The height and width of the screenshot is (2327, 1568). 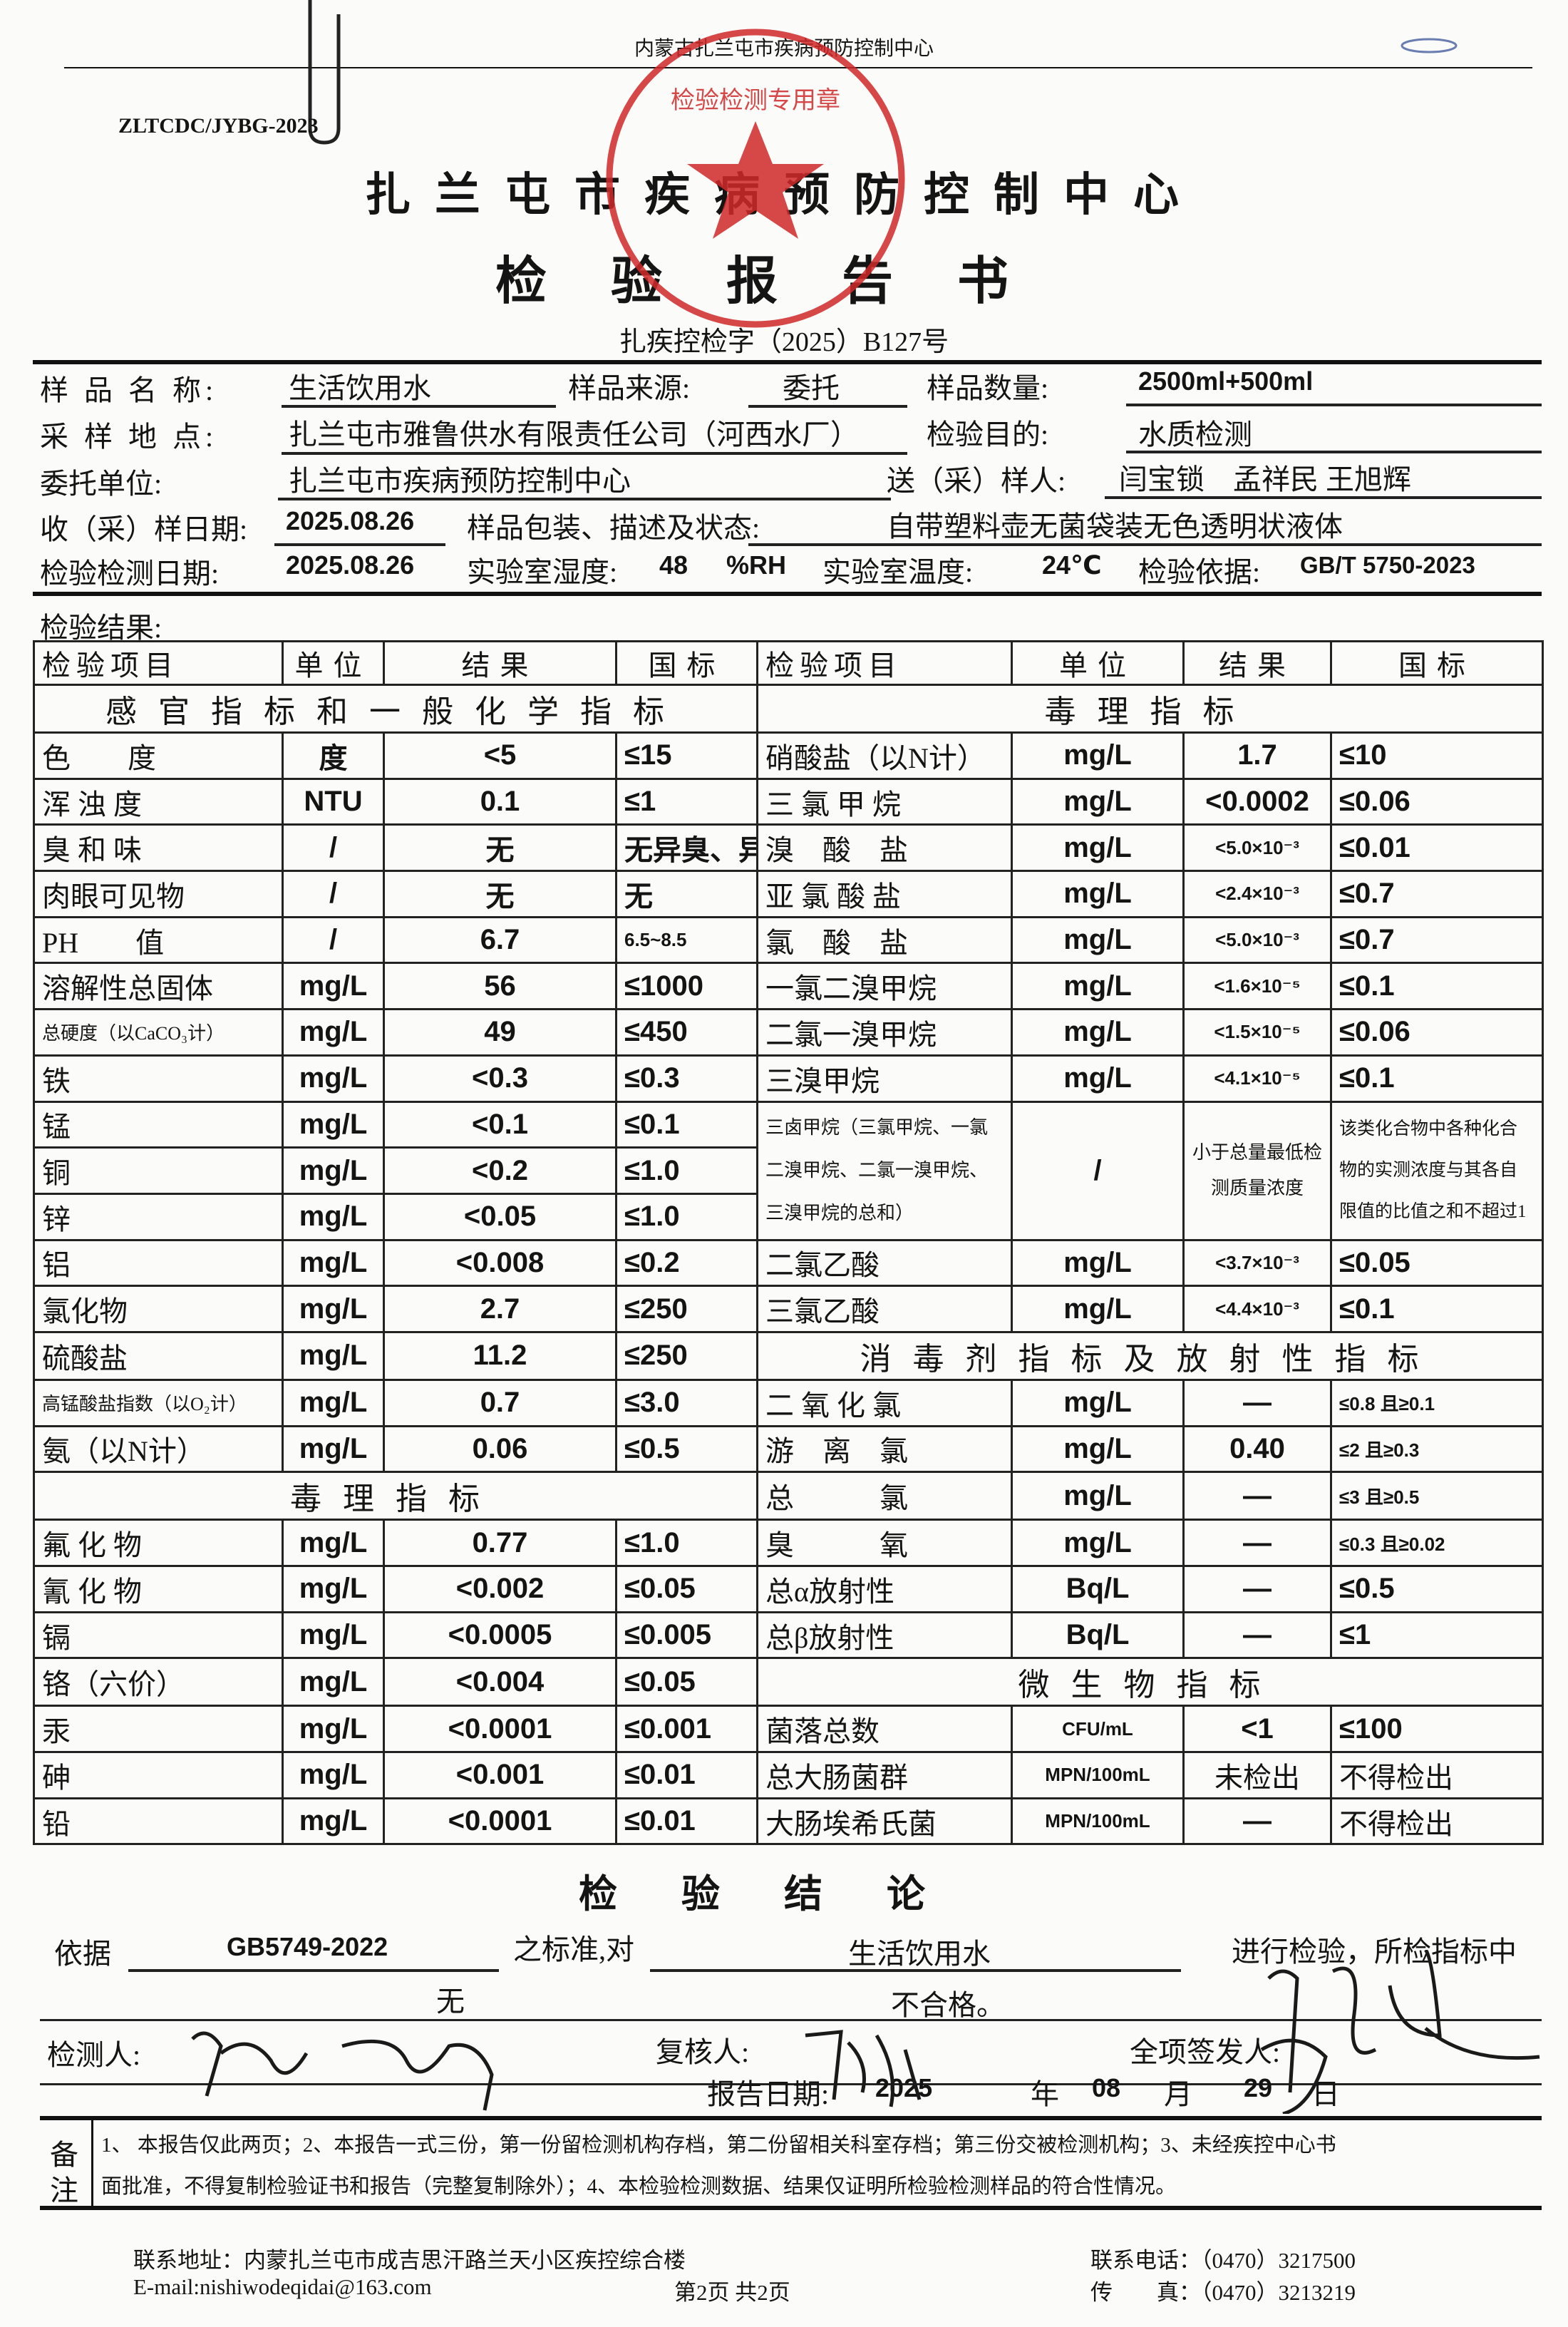 I want to click on table-header: 检验项目 单位 结果 国标 检验项目 单位 结果 国标, so click(x=788, y=663).